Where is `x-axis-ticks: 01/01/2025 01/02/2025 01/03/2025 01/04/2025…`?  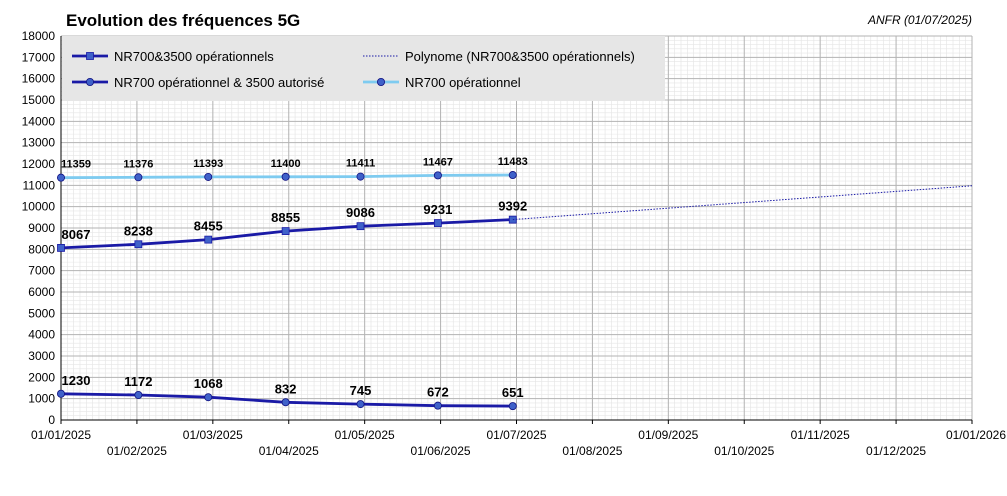 x-axis-ticks: 01/01/2025 01/02/2025 01/03/2025 01/04/2025… is located at coordinates (518, 439).